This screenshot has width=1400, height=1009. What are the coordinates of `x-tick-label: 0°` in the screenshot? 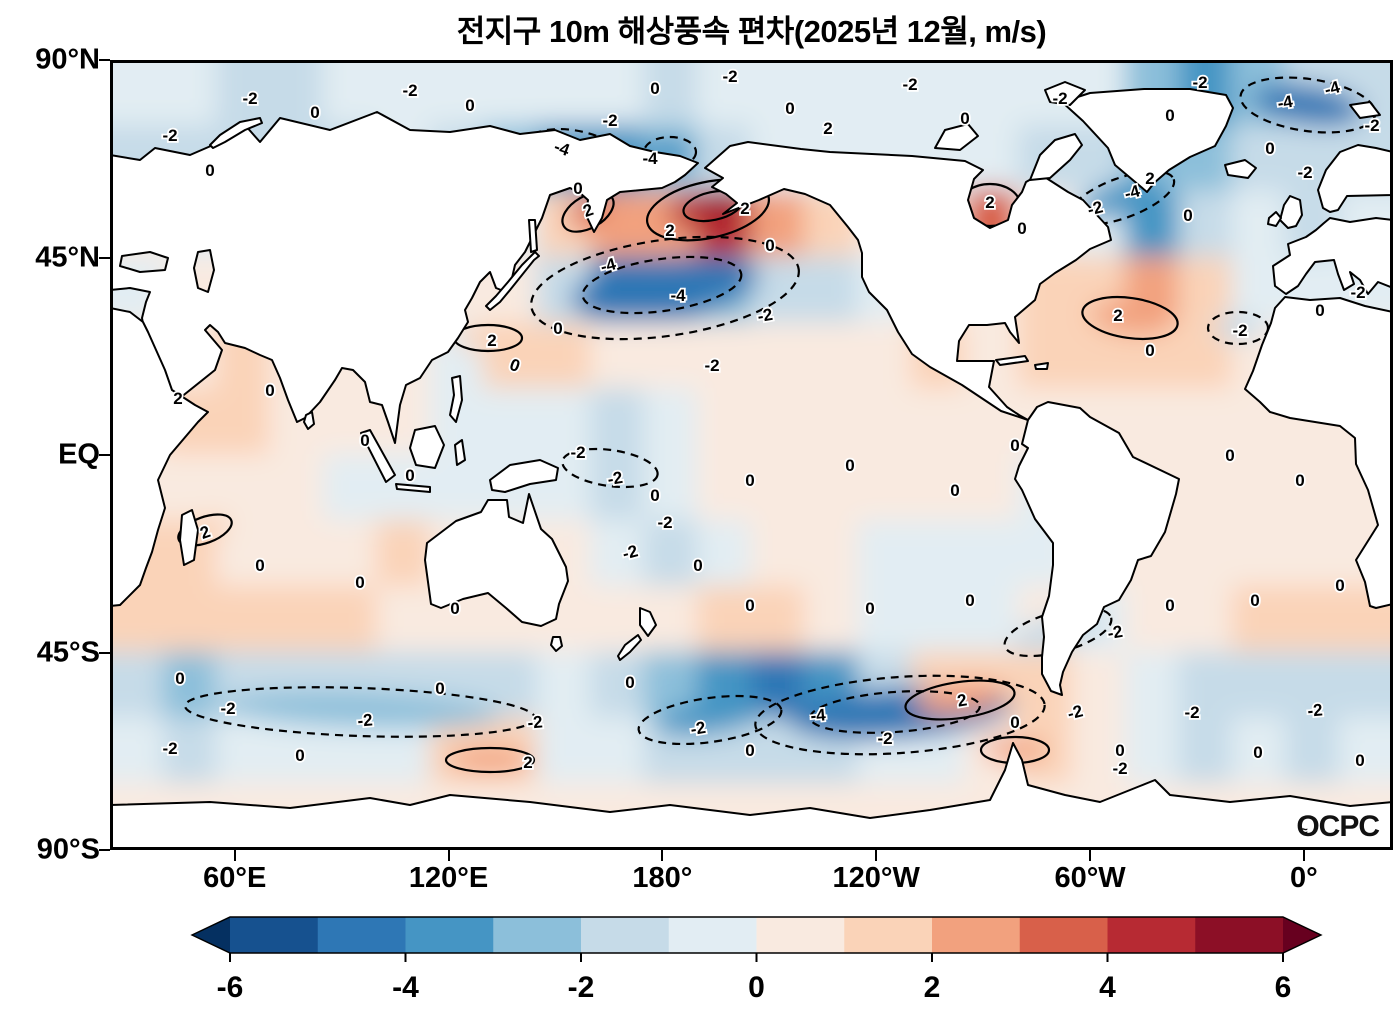 It's located at (1304, 878).